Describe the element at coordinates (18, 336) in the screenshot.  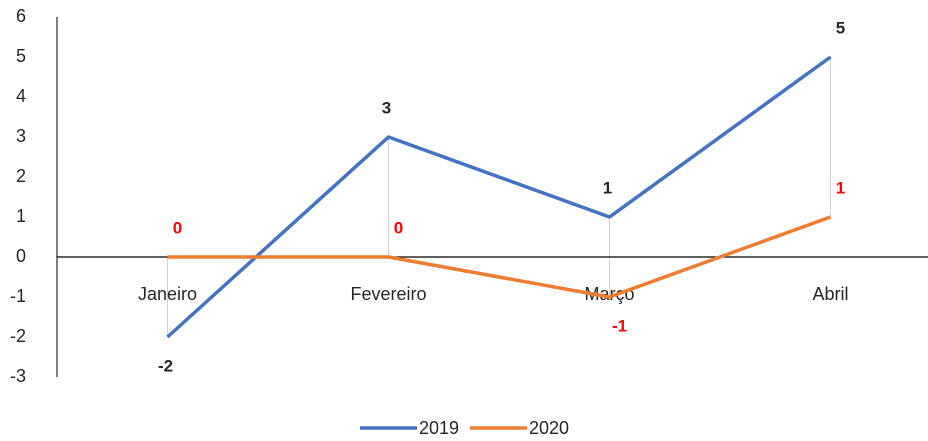
I see `y-tick-label: -2` at that location.